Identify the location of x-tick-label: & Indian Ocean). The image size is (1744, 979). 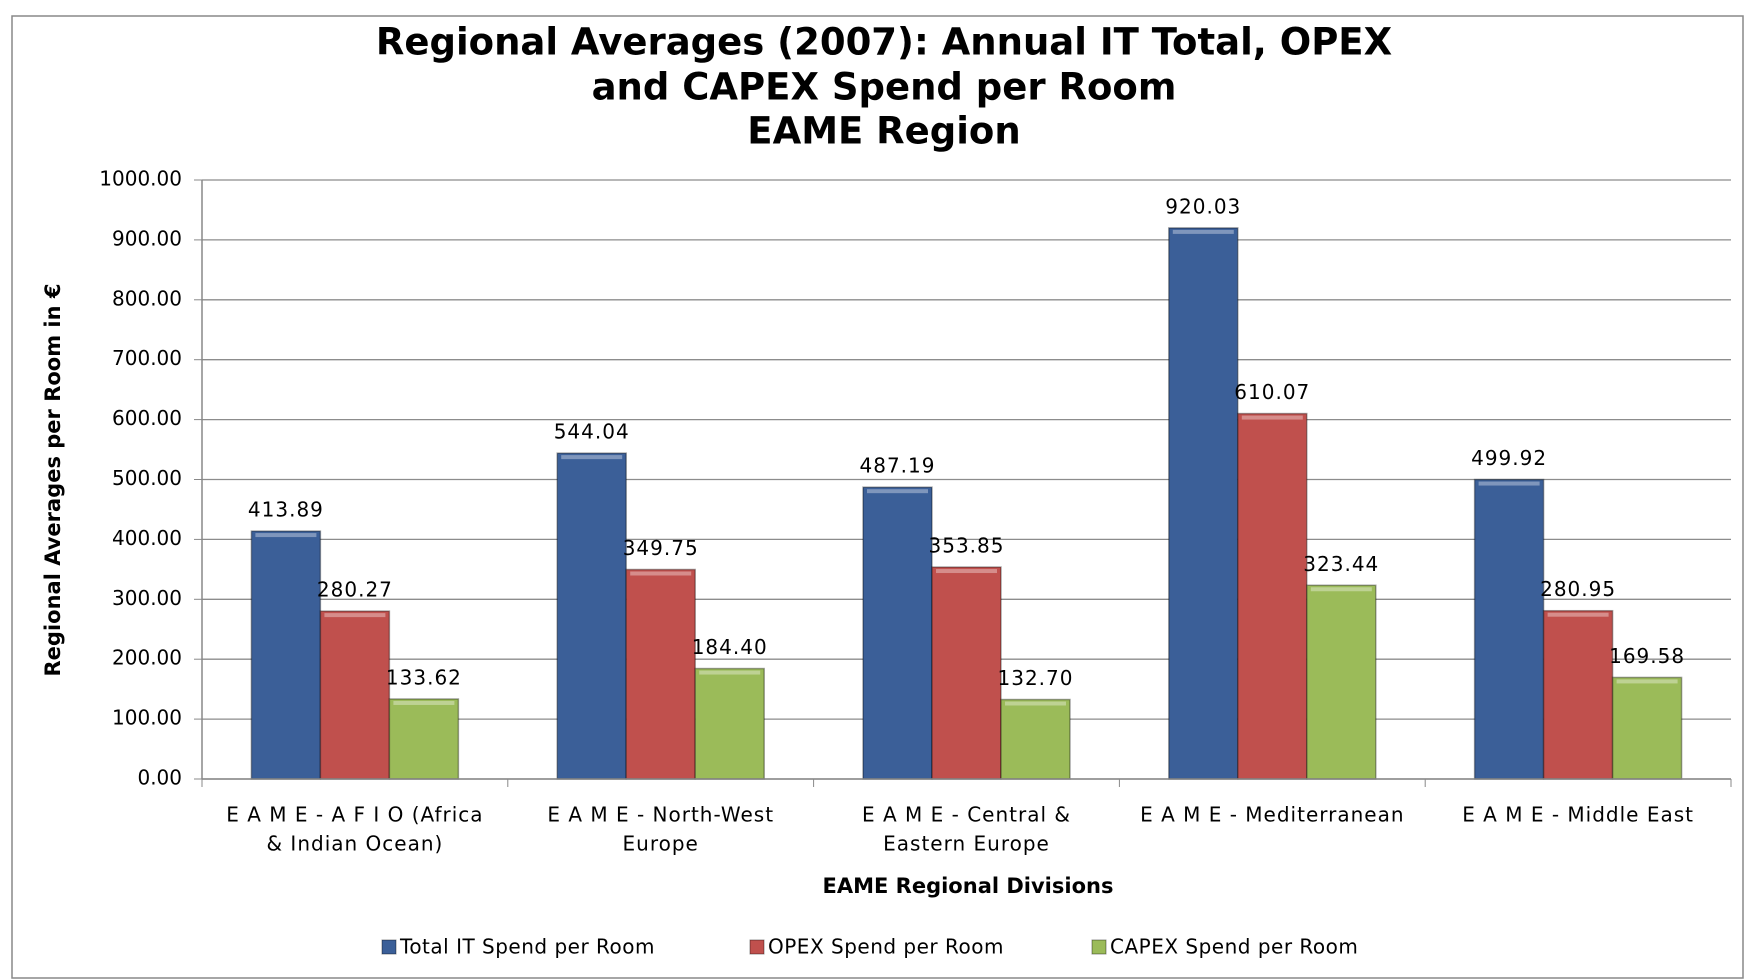
(354, 844).